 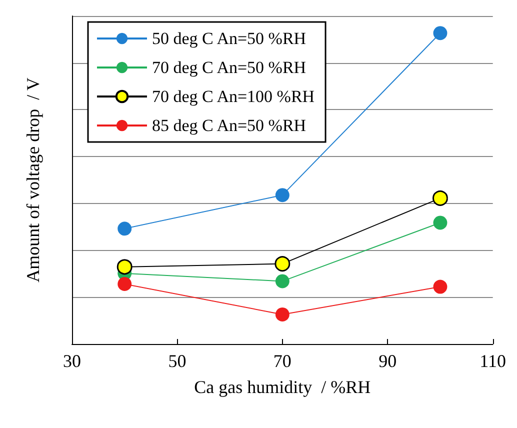 What do you see at coordinates (229, 38) in the screenshot?
I see `legend-label: 50 deg C An=50 %RH` at bounding box center [229, 38].